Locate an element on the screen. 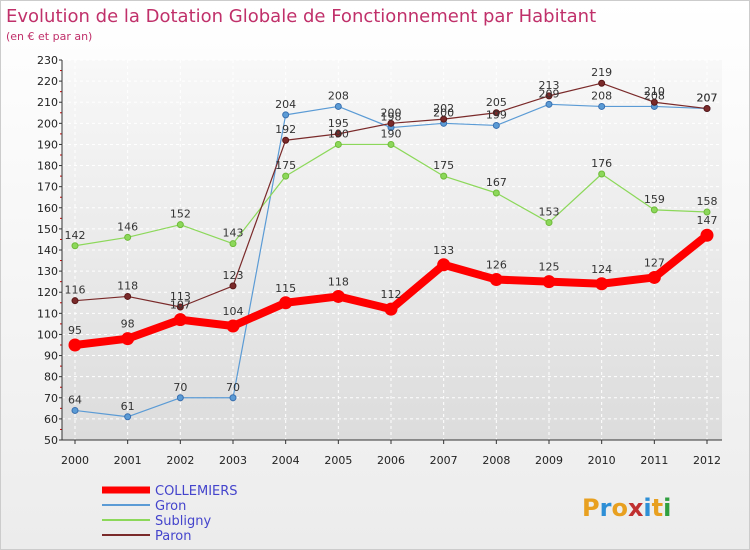  data-label-subligny: 142 is located at coordinates (75, 235).